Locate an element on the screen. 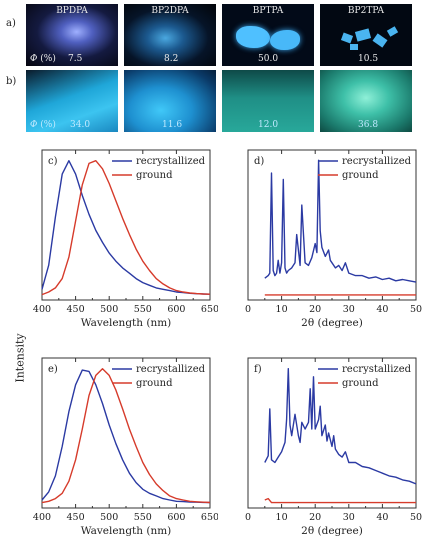 Image resolution: width=428 pixels, height=550 pixels. panel-label: e) is located at coordinates (53, 369).